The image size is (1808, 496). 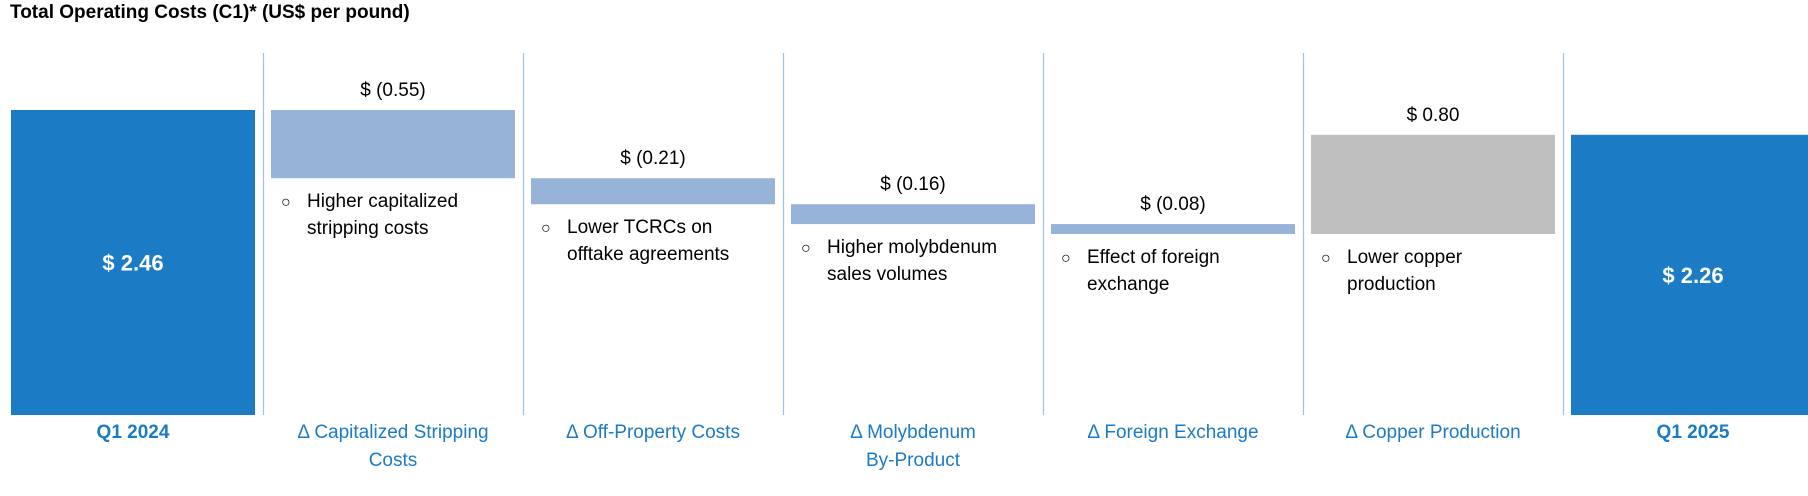 What do you see at coordinates (652, 158) in the screenshot?
I see `bar-value-label: $ (0.21)` at bounding box center [652, 158].